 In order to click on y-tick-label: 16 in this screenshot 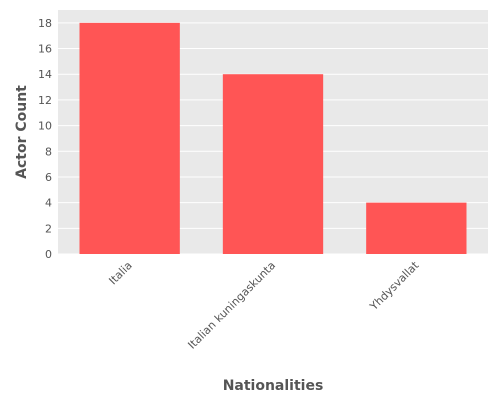, I will do `click(45, 49)`.